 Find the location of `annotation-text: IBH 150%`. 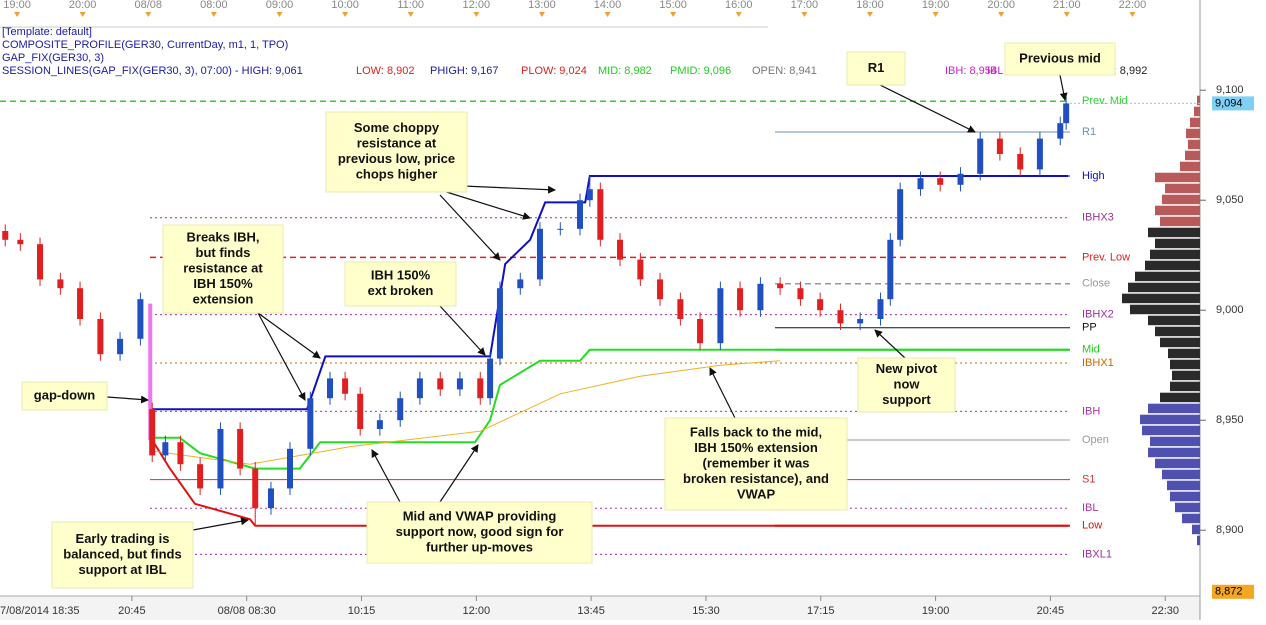

annotation-text: IBH 150% is located at coordinates (223, 283).